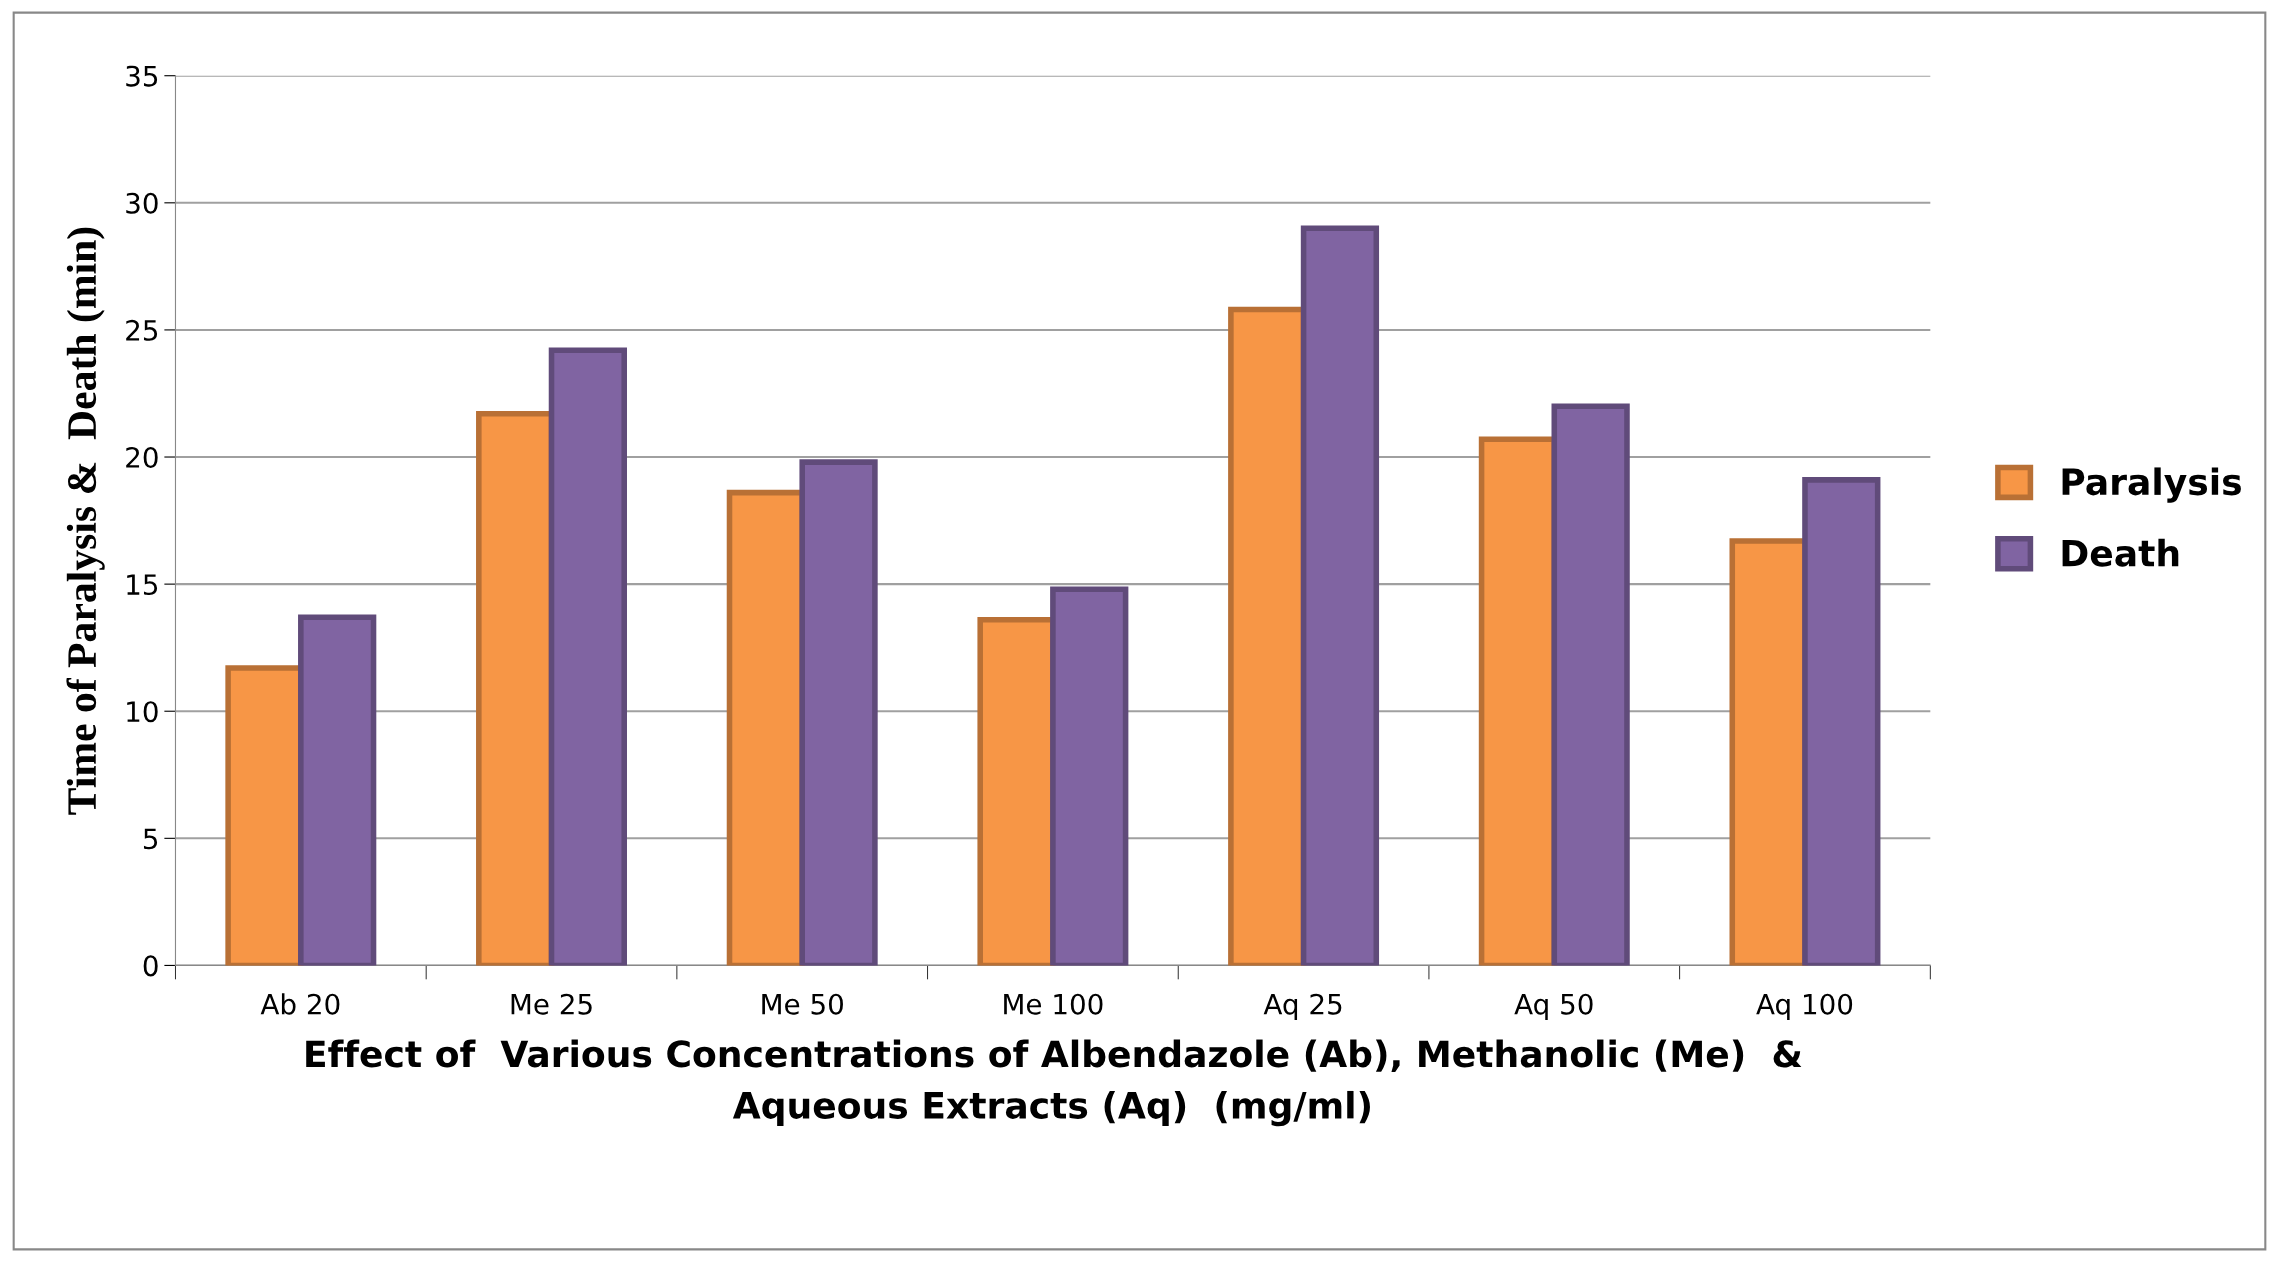 This screenshot has width=2279, height=1262. Describe the element at coordinates (300, 1004) in the screenshot. I see `x-tick-label: Ab 20` at that location.